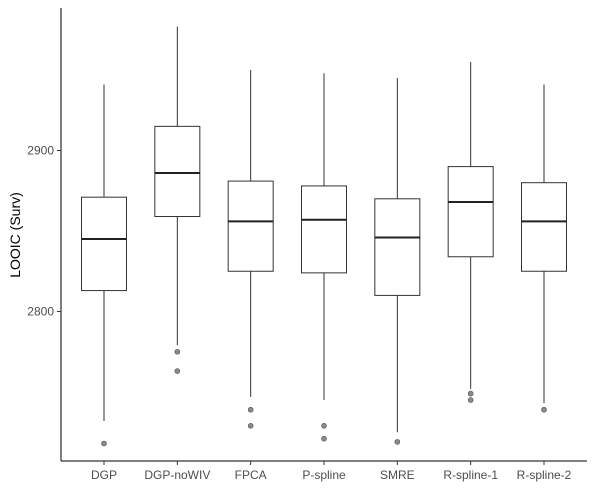 The height and width of the screenshot is (488, 596). Describe the element at coordinates (40, 312) in the screenshot. I see `y-tick-label: 2800` at that location.